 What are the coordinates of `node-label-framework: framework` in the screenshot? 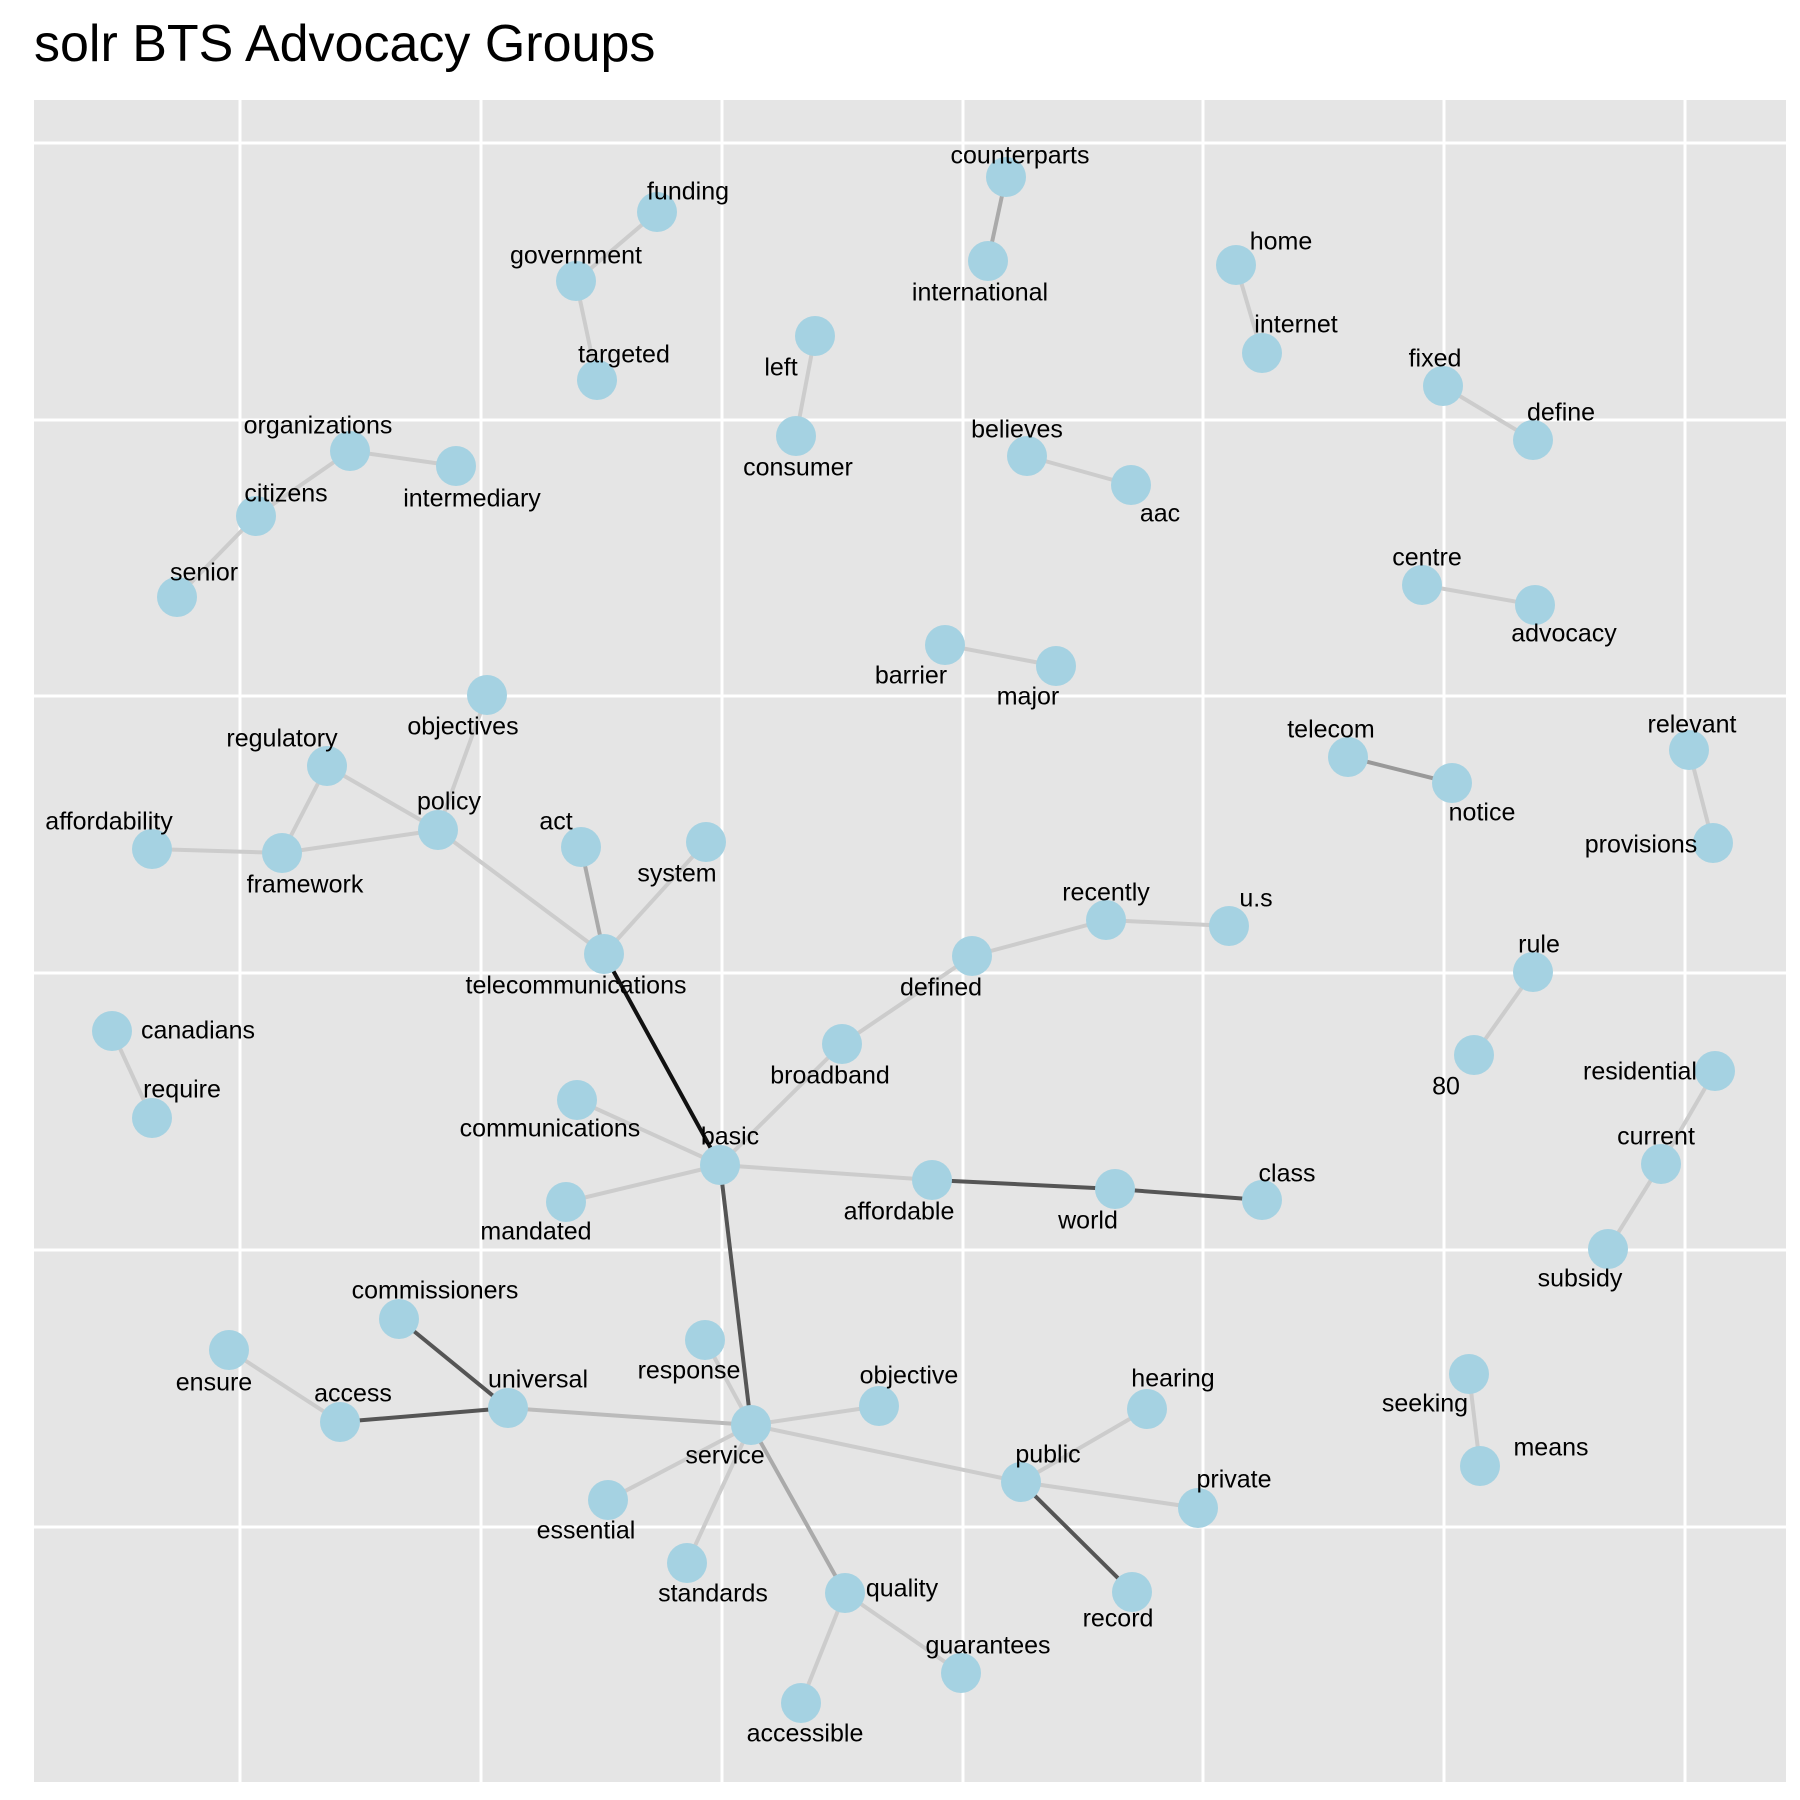 It's located at (305, 885).